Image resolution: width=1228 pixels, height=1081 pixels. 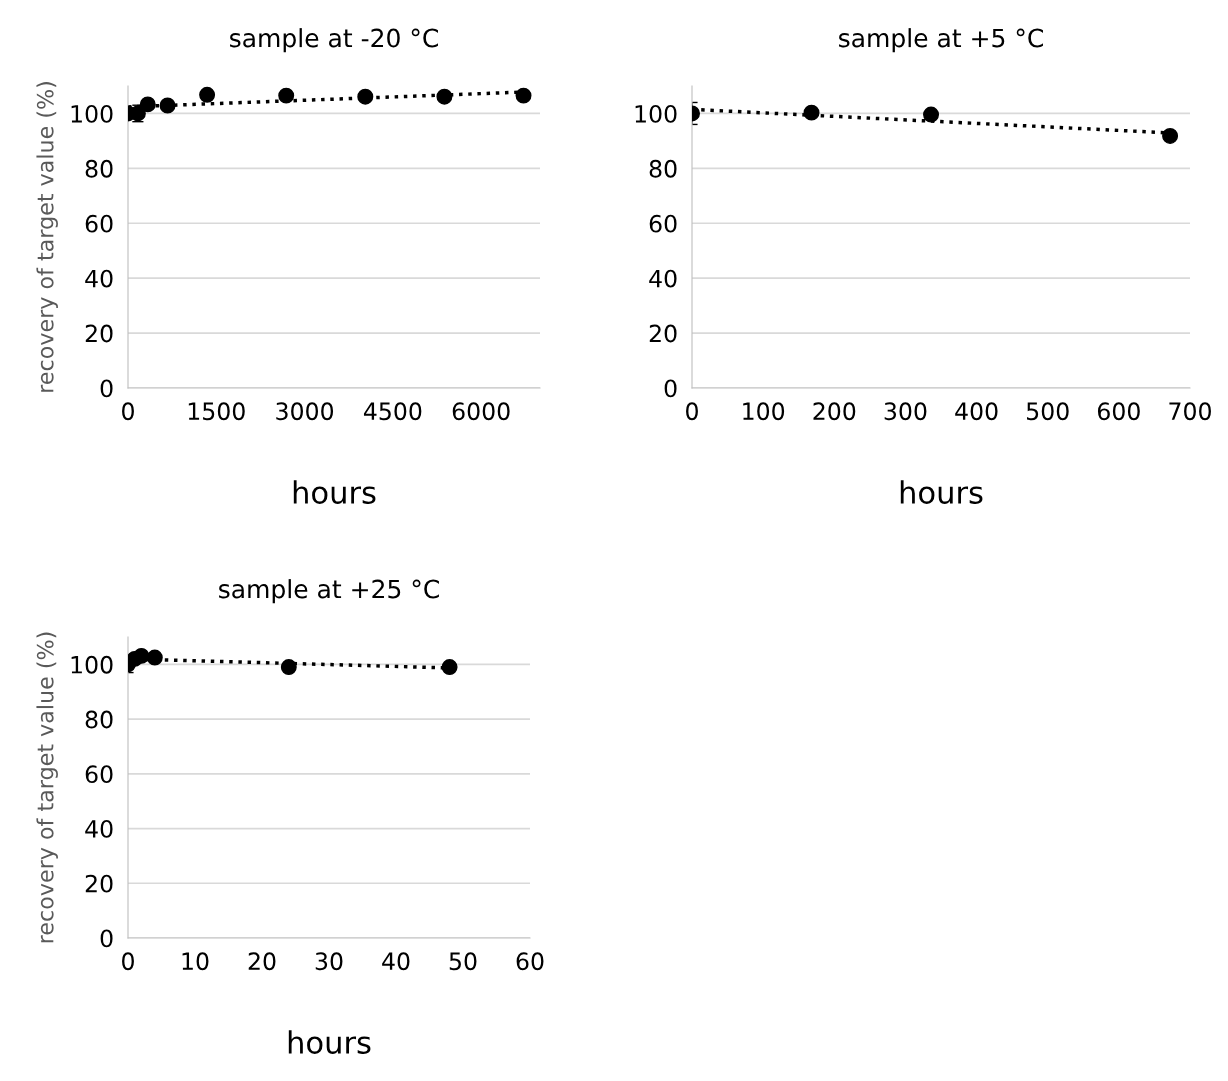 What do you see at coordinates (530, 961) in the screenshot?
I see `x-tick-label: 60` at bounding box center [530, 961].